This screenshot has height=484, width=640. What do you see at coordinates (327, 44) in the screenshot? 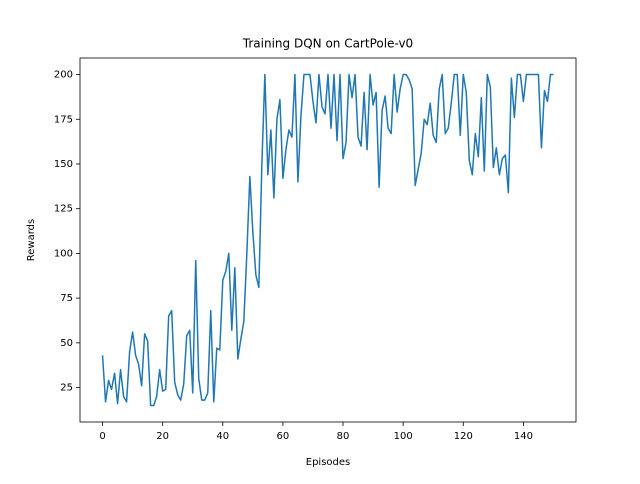
I see `chart-title: Training DQN on CartPole-v0` at bounding box center [327, 44].